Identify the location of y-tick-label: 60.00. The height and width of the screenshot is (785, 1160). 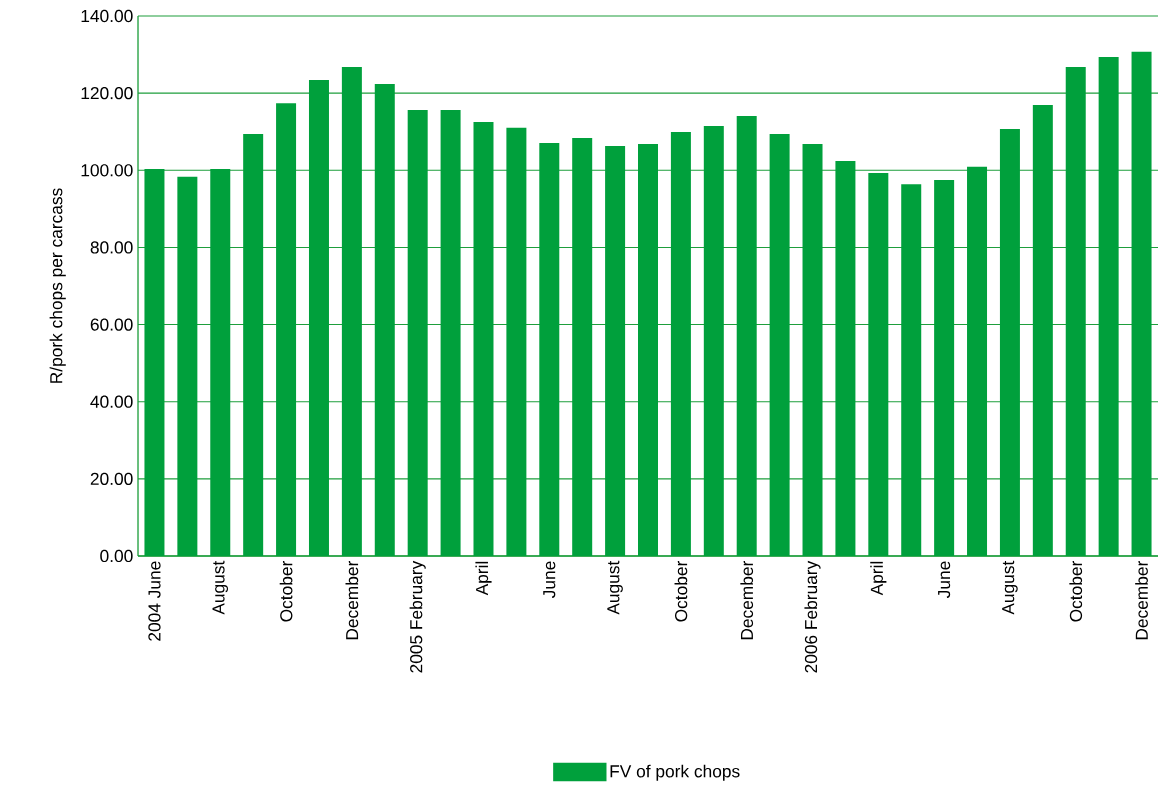
(111, 324).